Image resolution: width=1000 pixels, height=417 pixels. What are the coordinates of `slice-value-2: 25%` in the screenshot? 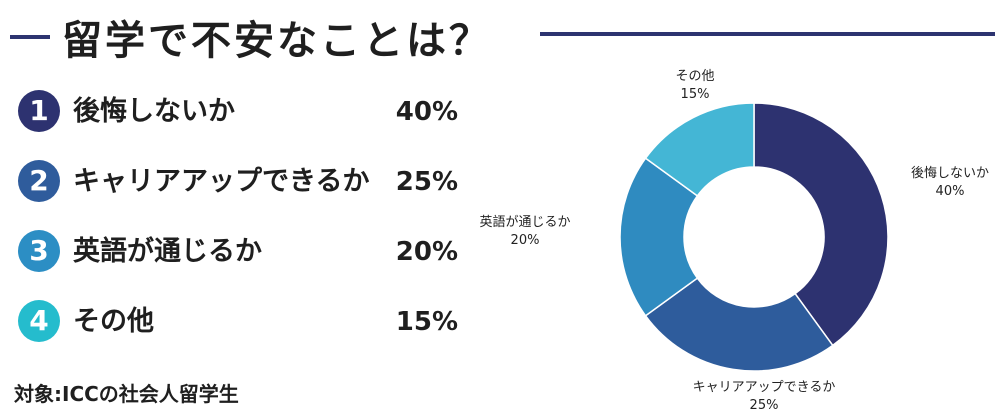 It's located at (764, 405).